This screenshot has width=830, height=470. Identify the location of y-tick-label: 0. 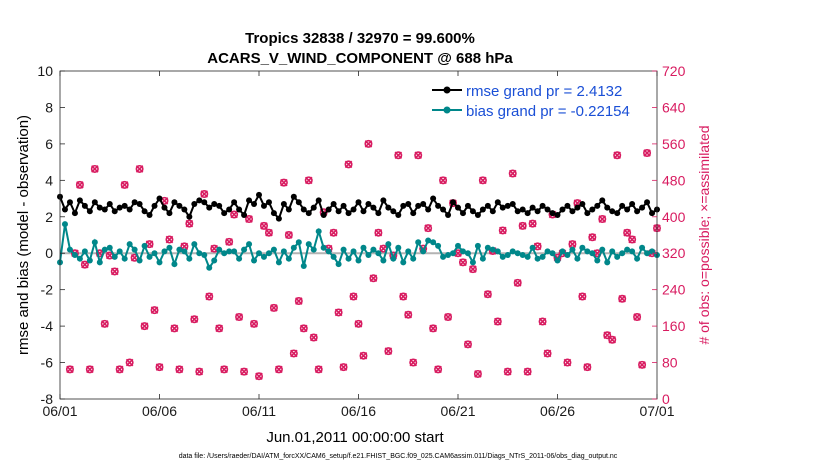
(49, 253).